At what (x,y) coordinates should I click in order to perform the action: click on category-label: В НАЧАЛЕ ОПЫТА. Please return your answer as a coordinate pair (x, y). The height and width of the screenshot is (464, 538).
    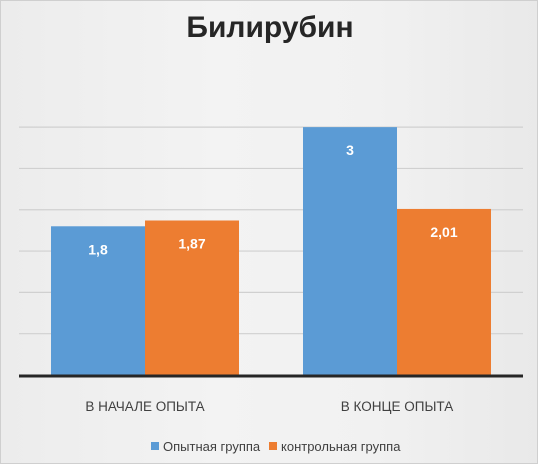
    Looking at the image, I should click on (144, 406).